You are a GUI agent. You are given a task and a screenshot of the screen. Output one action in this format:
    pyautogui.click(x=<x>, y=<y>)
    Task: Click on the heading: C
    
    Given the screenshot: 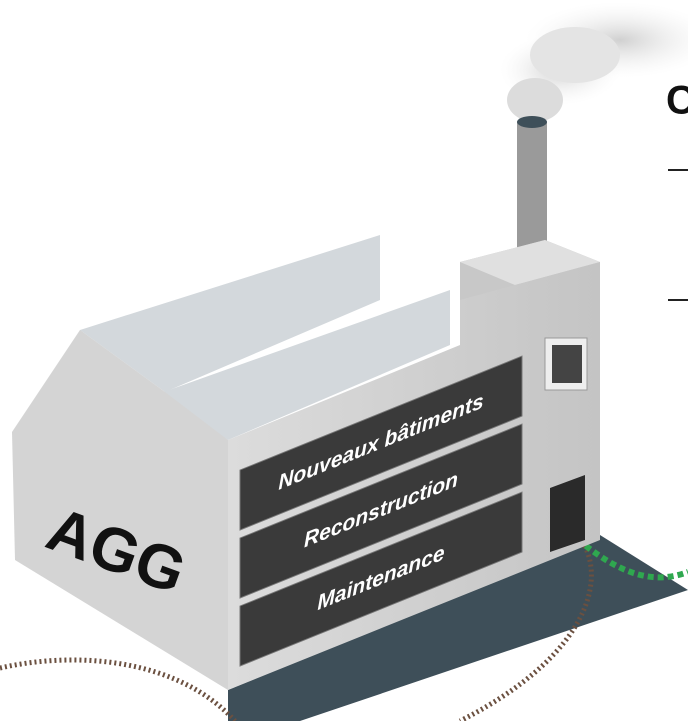 What is the action you would take?
    pyautogui.click(x=677, y=101)
    